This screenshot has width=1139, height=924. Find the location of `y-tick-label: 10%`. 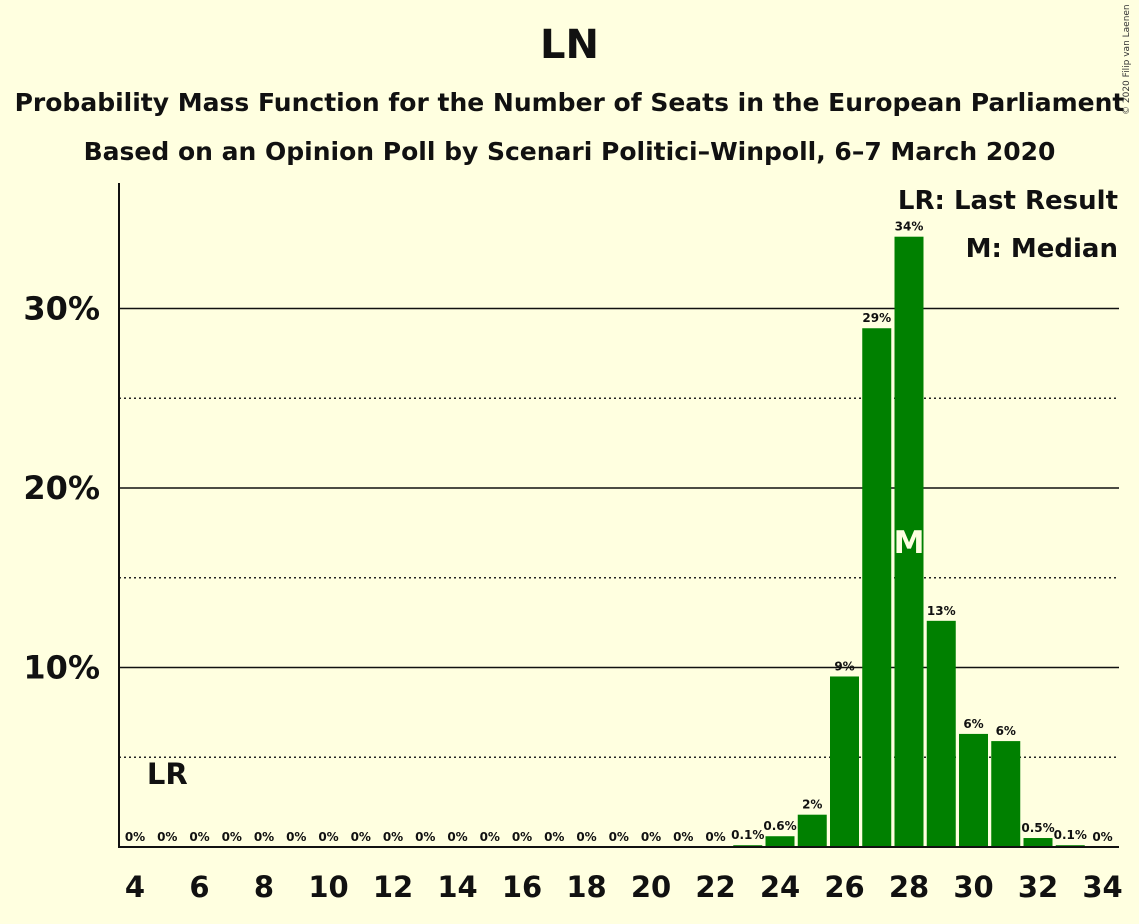

y-tick-label: 10% is located at coordinates (61, 668).